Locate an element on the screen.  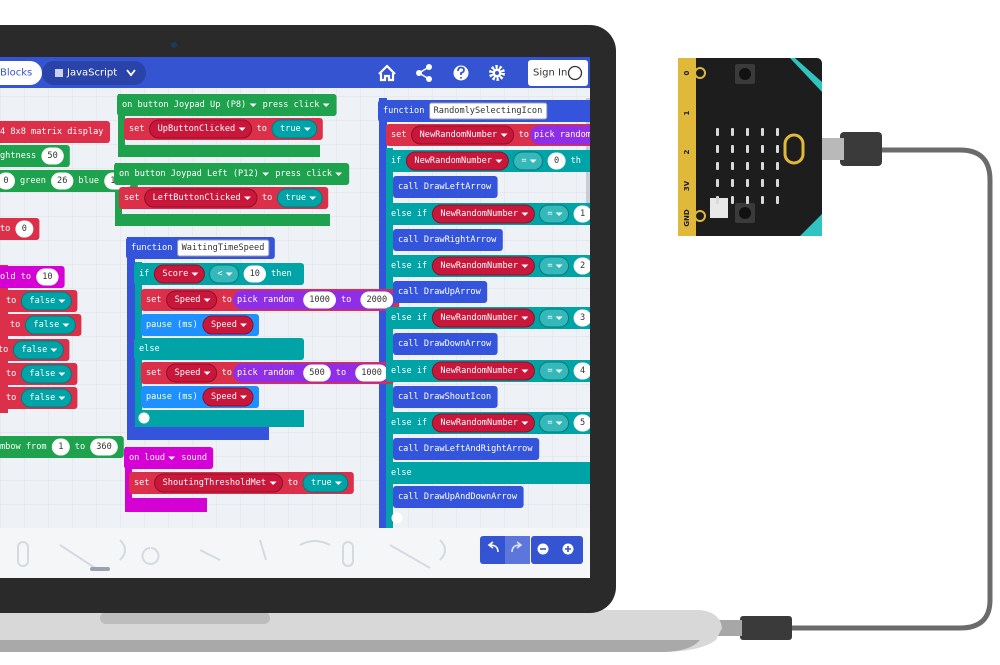
settings-button is located at coordinates (497, 73).